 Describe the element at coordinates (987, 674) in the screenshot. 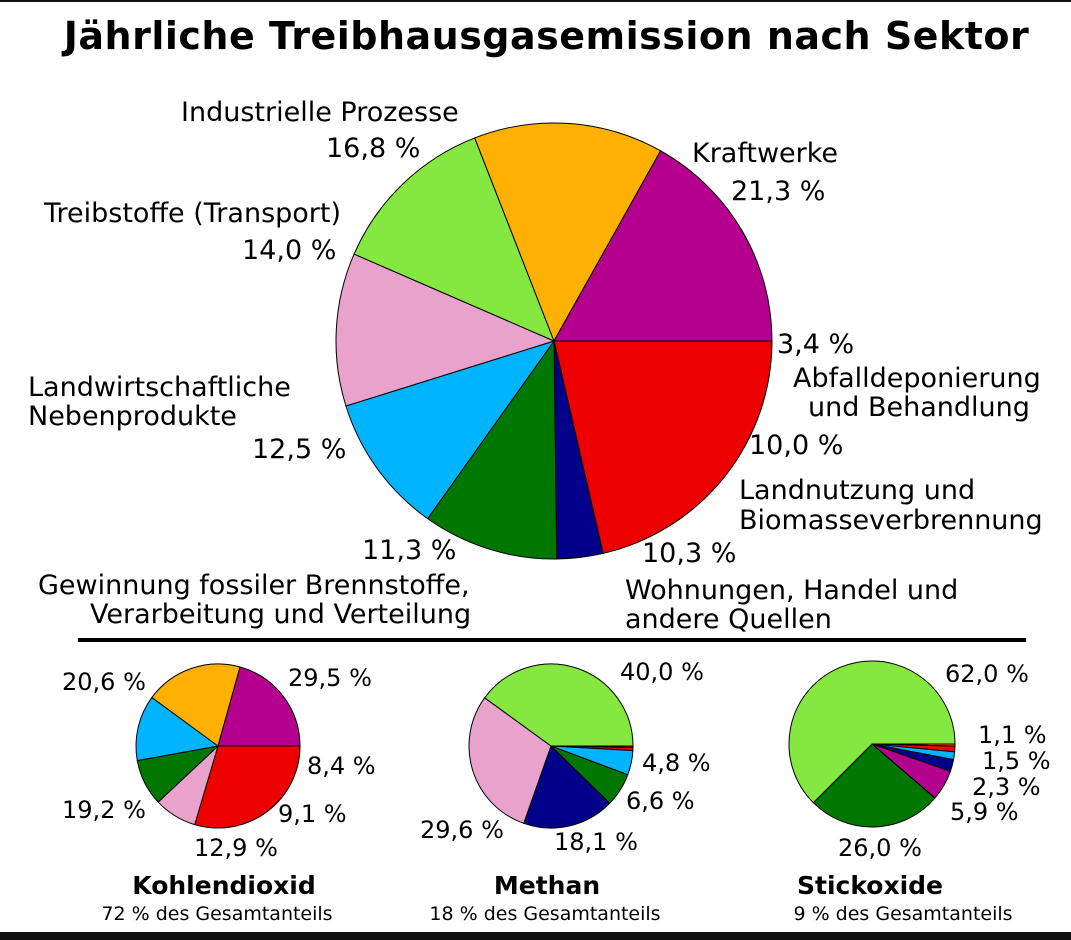

I see `nox-value-agri: 62,0 %` at that location.